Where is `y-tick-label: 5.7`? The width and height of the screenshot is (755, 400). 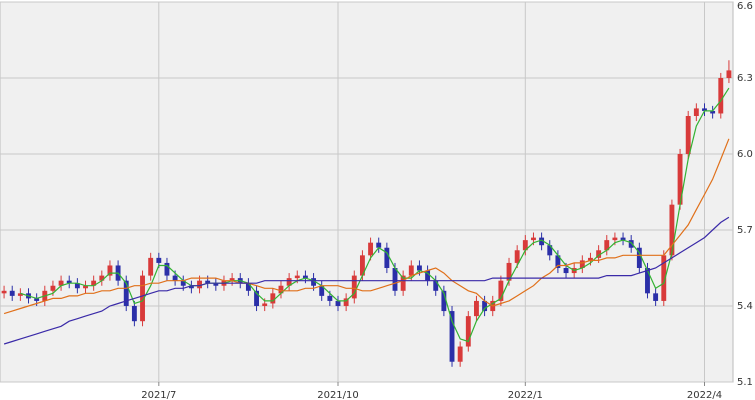
y-tick-label: 5.7 is located at coordinates (745, 230).